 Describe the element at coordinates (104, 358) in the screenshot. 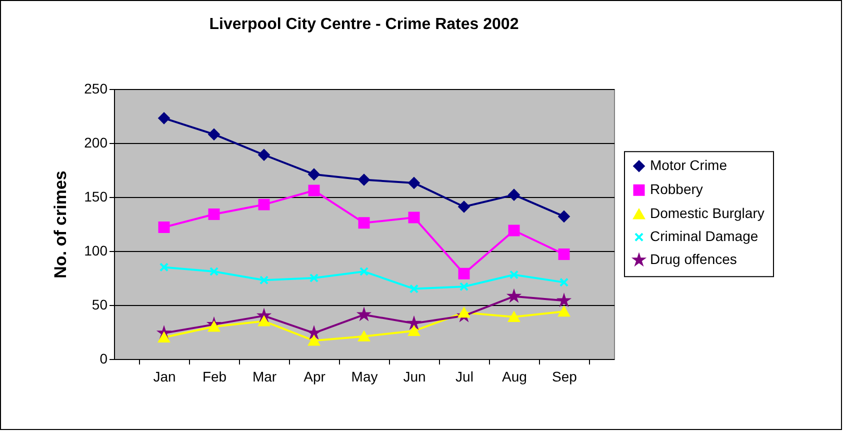

I see `y-tick-label: 0` at that location.